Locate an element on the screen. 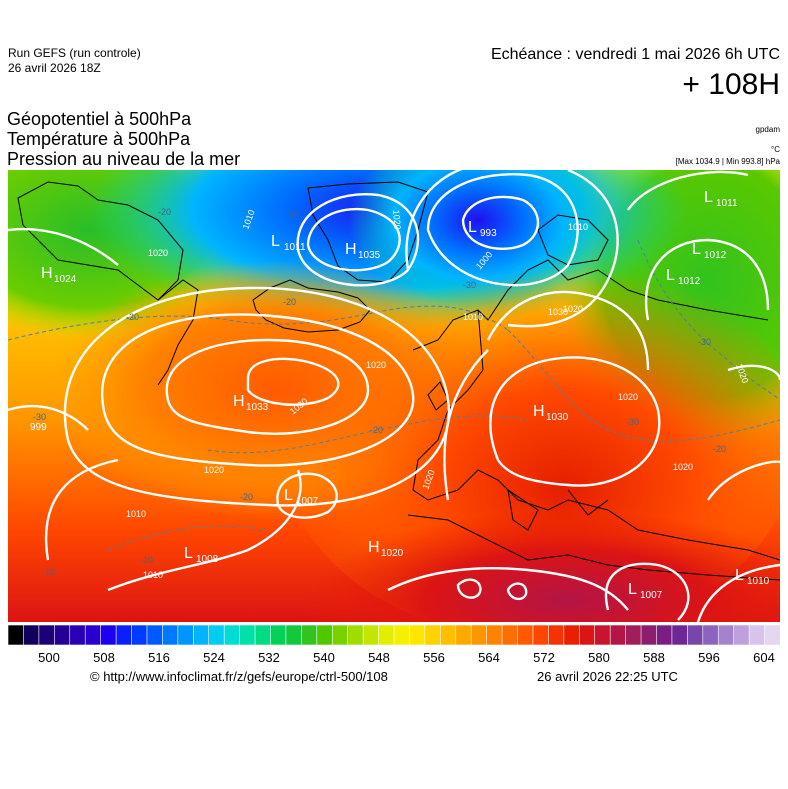  colorbar-tick: 556 is located at coordinates (434, 657).